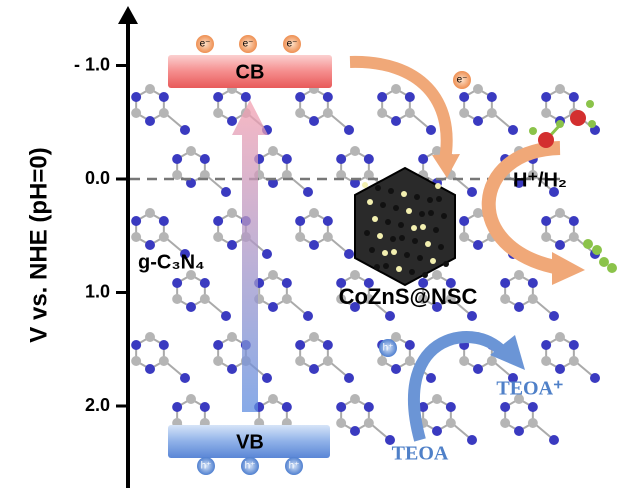 The image size is (628, 488). What do you see at coordinates (521, 208) in the screenshot?
I see `hydrogen-arrow` at bounding box center [521, 208].